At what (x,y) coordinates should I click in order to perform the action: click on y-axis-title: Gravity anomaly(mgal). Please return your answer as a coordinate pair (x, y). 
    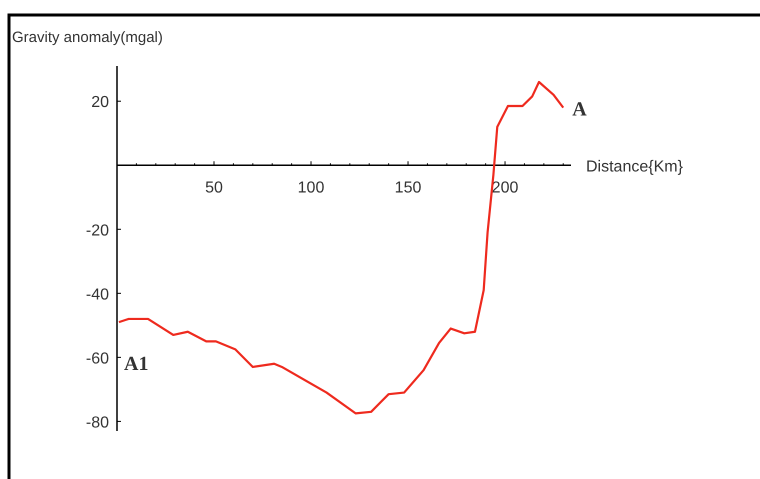
    Looking at the image, I should click on (87, 37).